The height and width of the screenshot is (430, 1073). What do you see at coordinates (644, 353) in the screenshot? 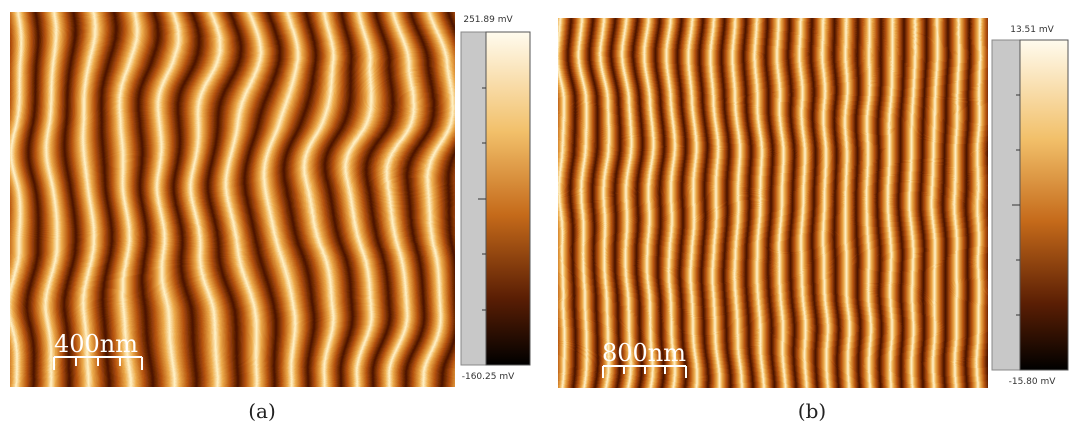
I see `scale-bar-label: 800nm` at bounding box center [644, 353].